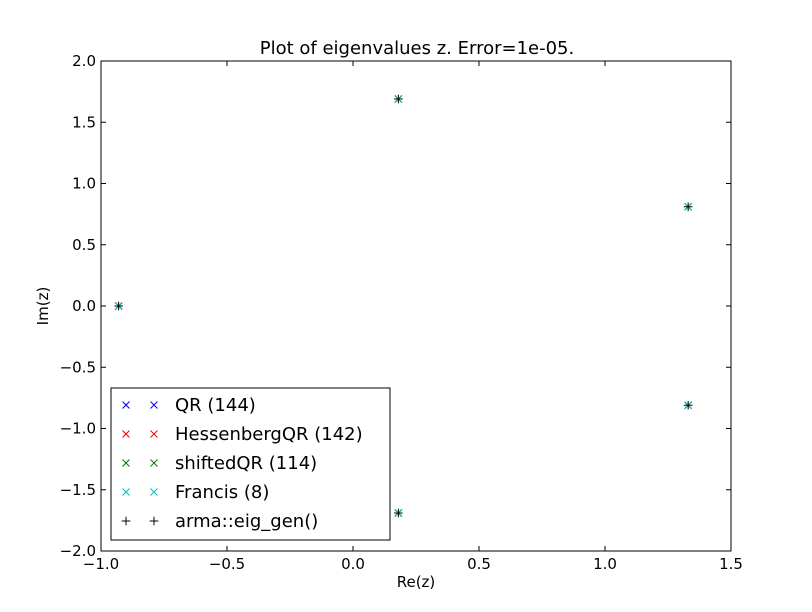  What do you see at coordinates (78, 490) in the screenshot?
I see `y-tick-label: −1.5` at bounding box center [78, 490].